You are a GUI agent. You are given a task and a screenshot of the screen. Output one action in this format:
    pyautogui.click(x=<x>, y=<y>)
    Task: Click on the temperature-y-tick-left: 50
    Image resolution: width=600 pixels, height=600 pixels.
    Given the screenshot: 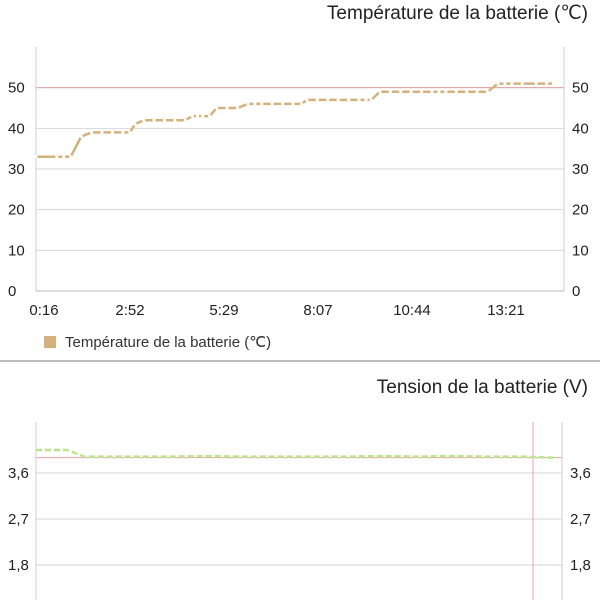 What is the action you would take?
    pyautogui.click(x=16, y=88)
    